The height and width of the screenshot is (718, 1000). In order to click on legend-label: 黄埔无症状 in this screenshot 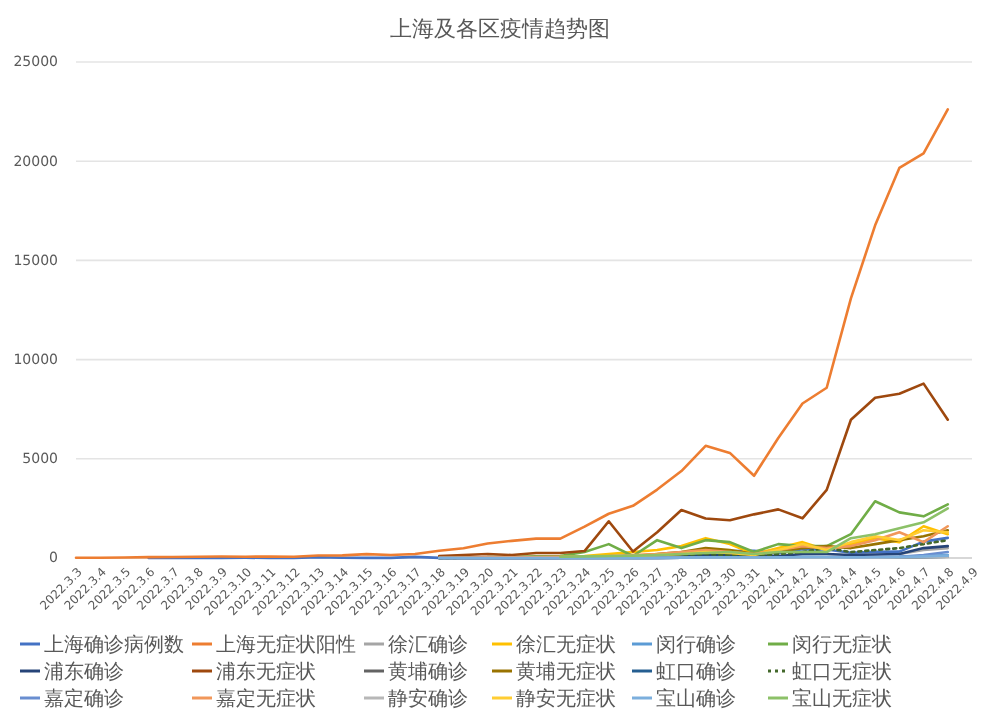, I will do `click(566, 672)`.